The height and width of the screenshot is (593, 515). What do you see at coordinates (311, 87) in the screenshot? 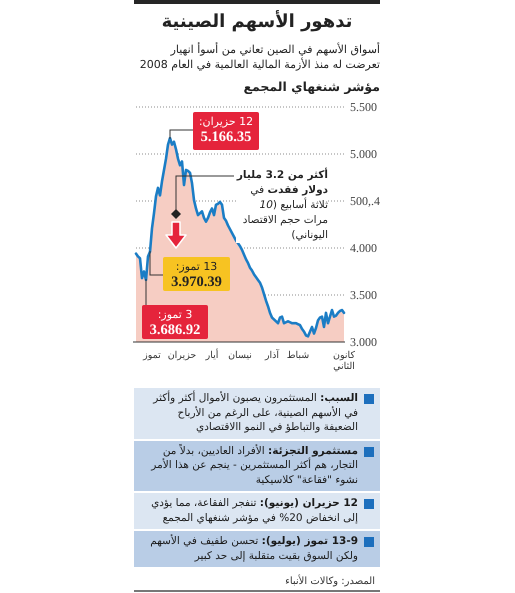
I see `y-axis-title: مؤشر شنغهاي المجمع` at bounding box center [311, 87].